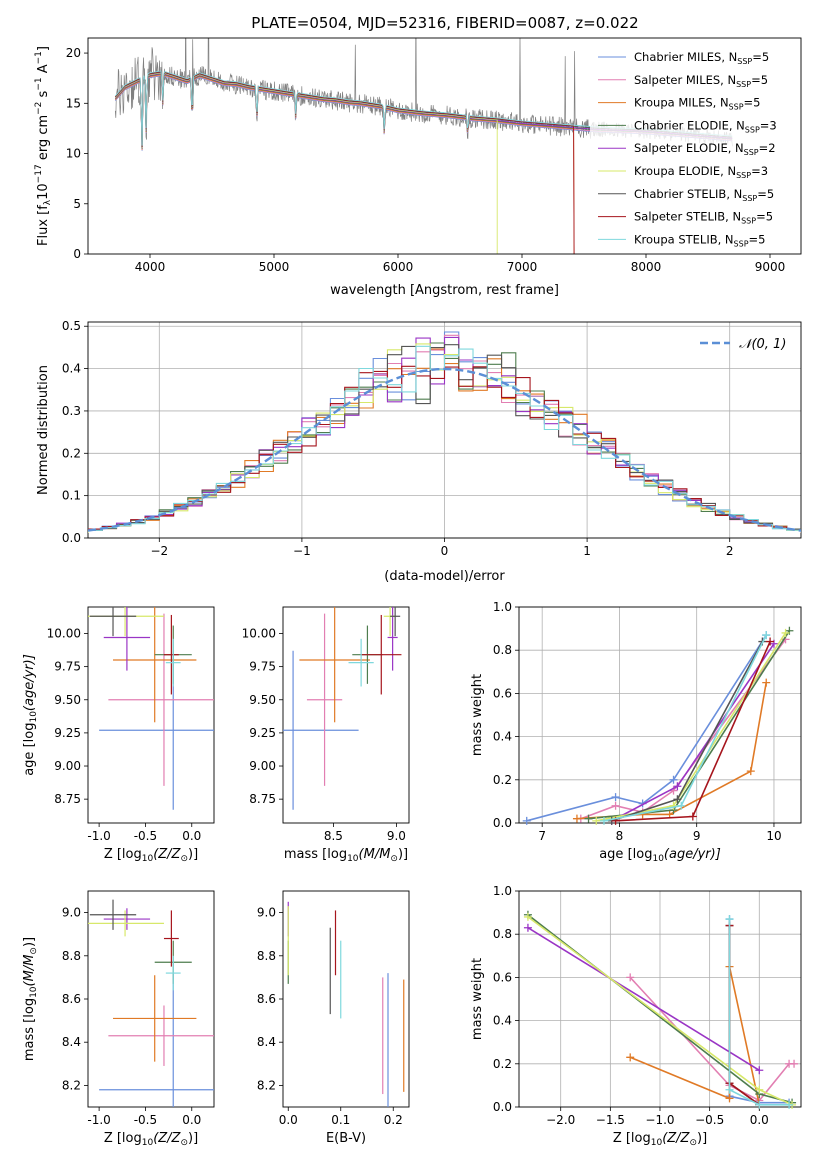 The width and height of the screenshot is (819, 1170). I want to click on y-tick-label: 8.8, so click(266, 956).